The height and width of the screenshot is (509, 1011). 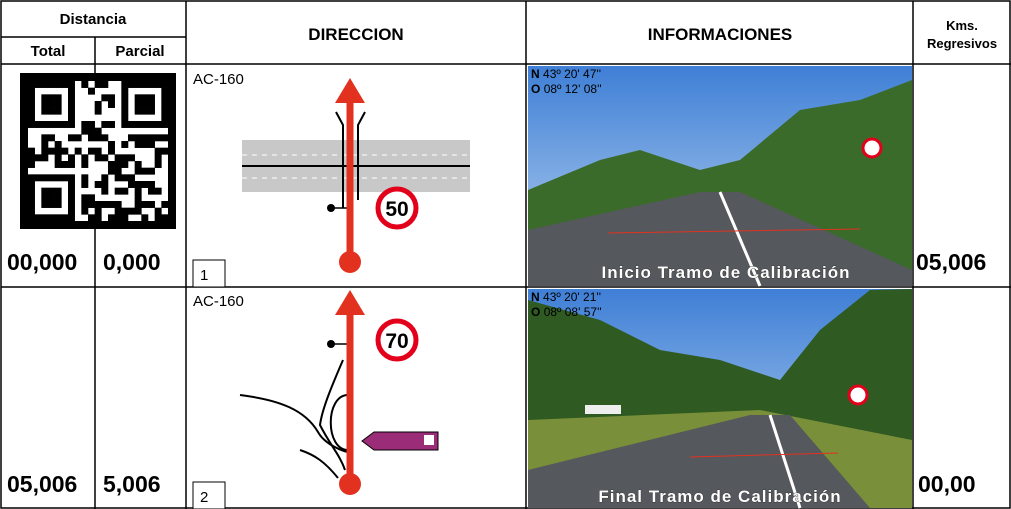 What do you see at coordinates (218, 79) in the screenshot?
I see `road-name: AC-160` at bounding box center [218, 79].